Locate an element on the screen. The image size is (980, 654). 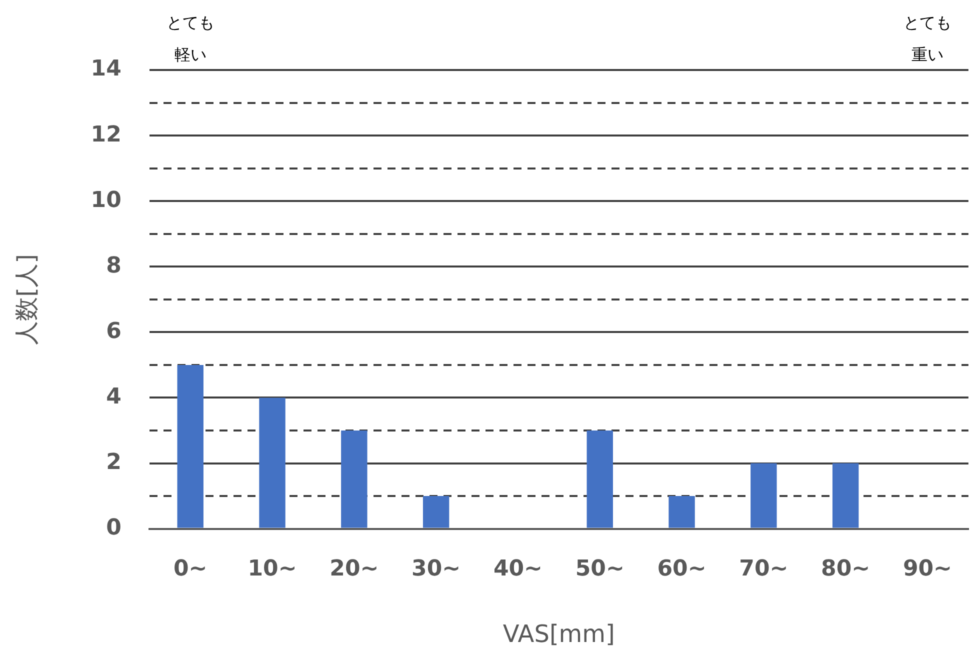
x-tick-label: 20~ is located at coordinates (354, 569).